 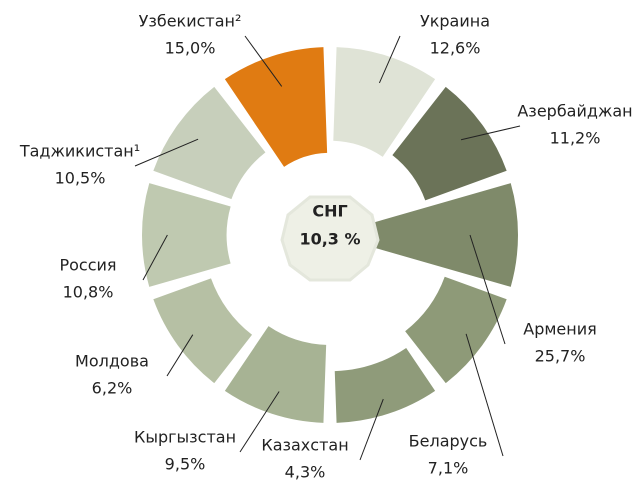 What do you see at coordinates (112, 388) in the screenshot?
I see `value-label: 6,2%` at bounding box center [112, 388].